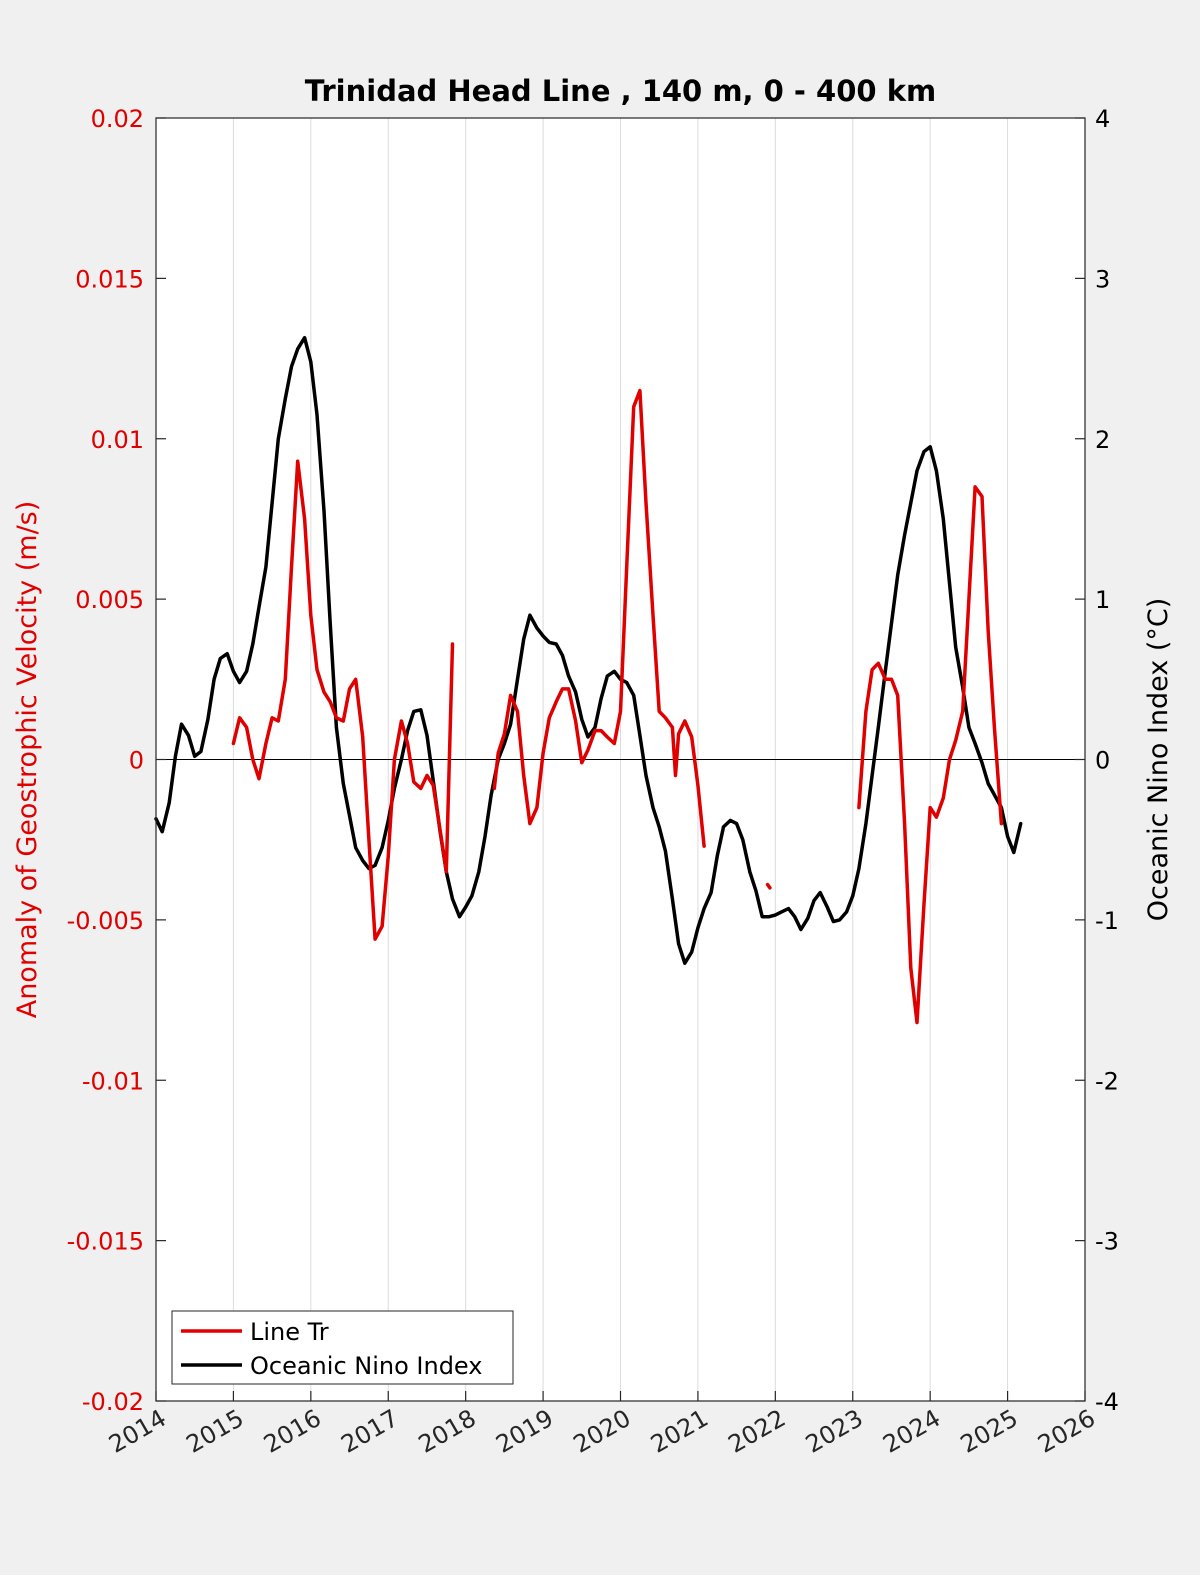 The width and height of the screenshot is (1200, 1575). I want to click on legend-box, so click(342, 1347).